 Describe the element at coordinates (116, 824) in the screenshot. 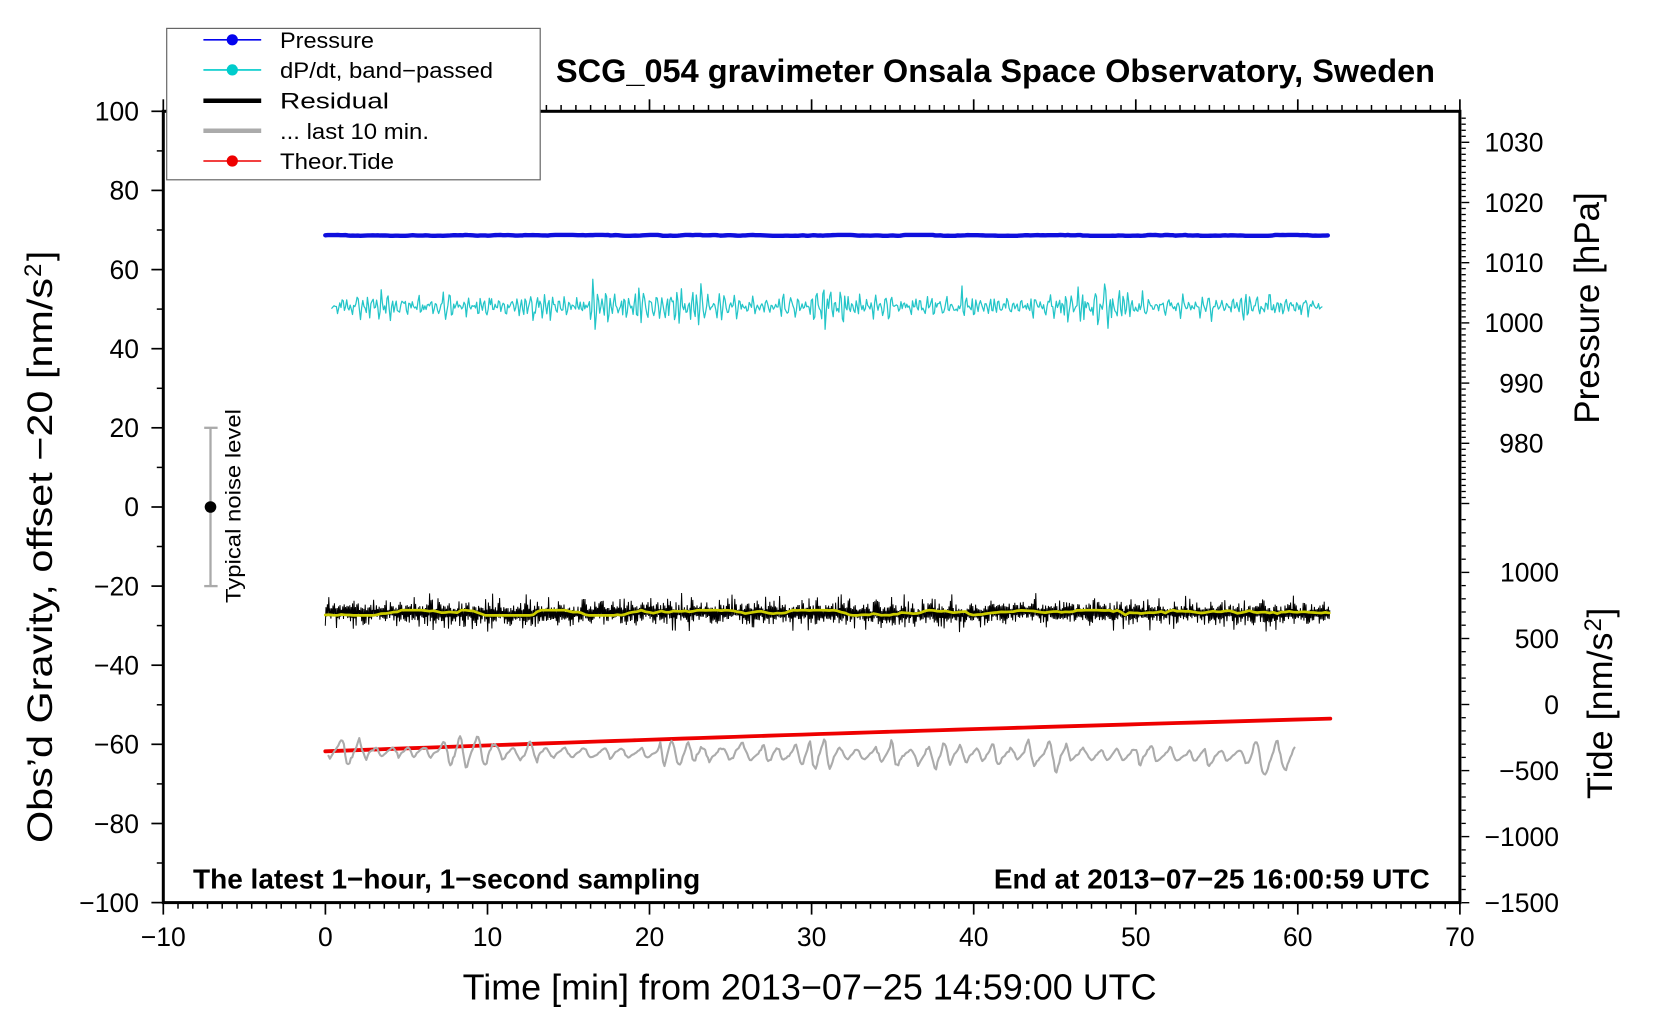

I see `svg-text: −80` at that location.